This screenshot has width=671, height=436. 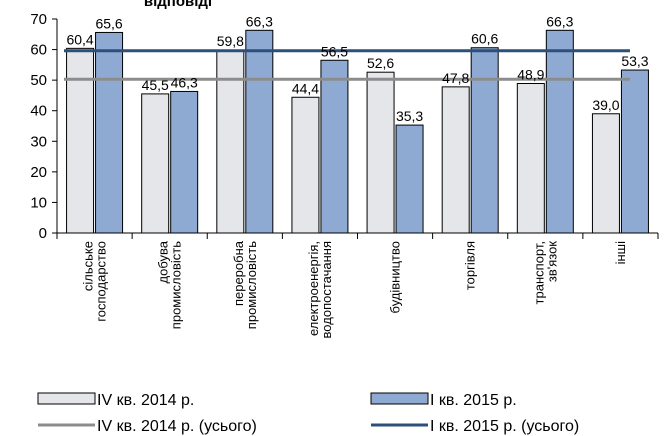 I want to click on y-tick-label: 30, so click(x=38, y=141).